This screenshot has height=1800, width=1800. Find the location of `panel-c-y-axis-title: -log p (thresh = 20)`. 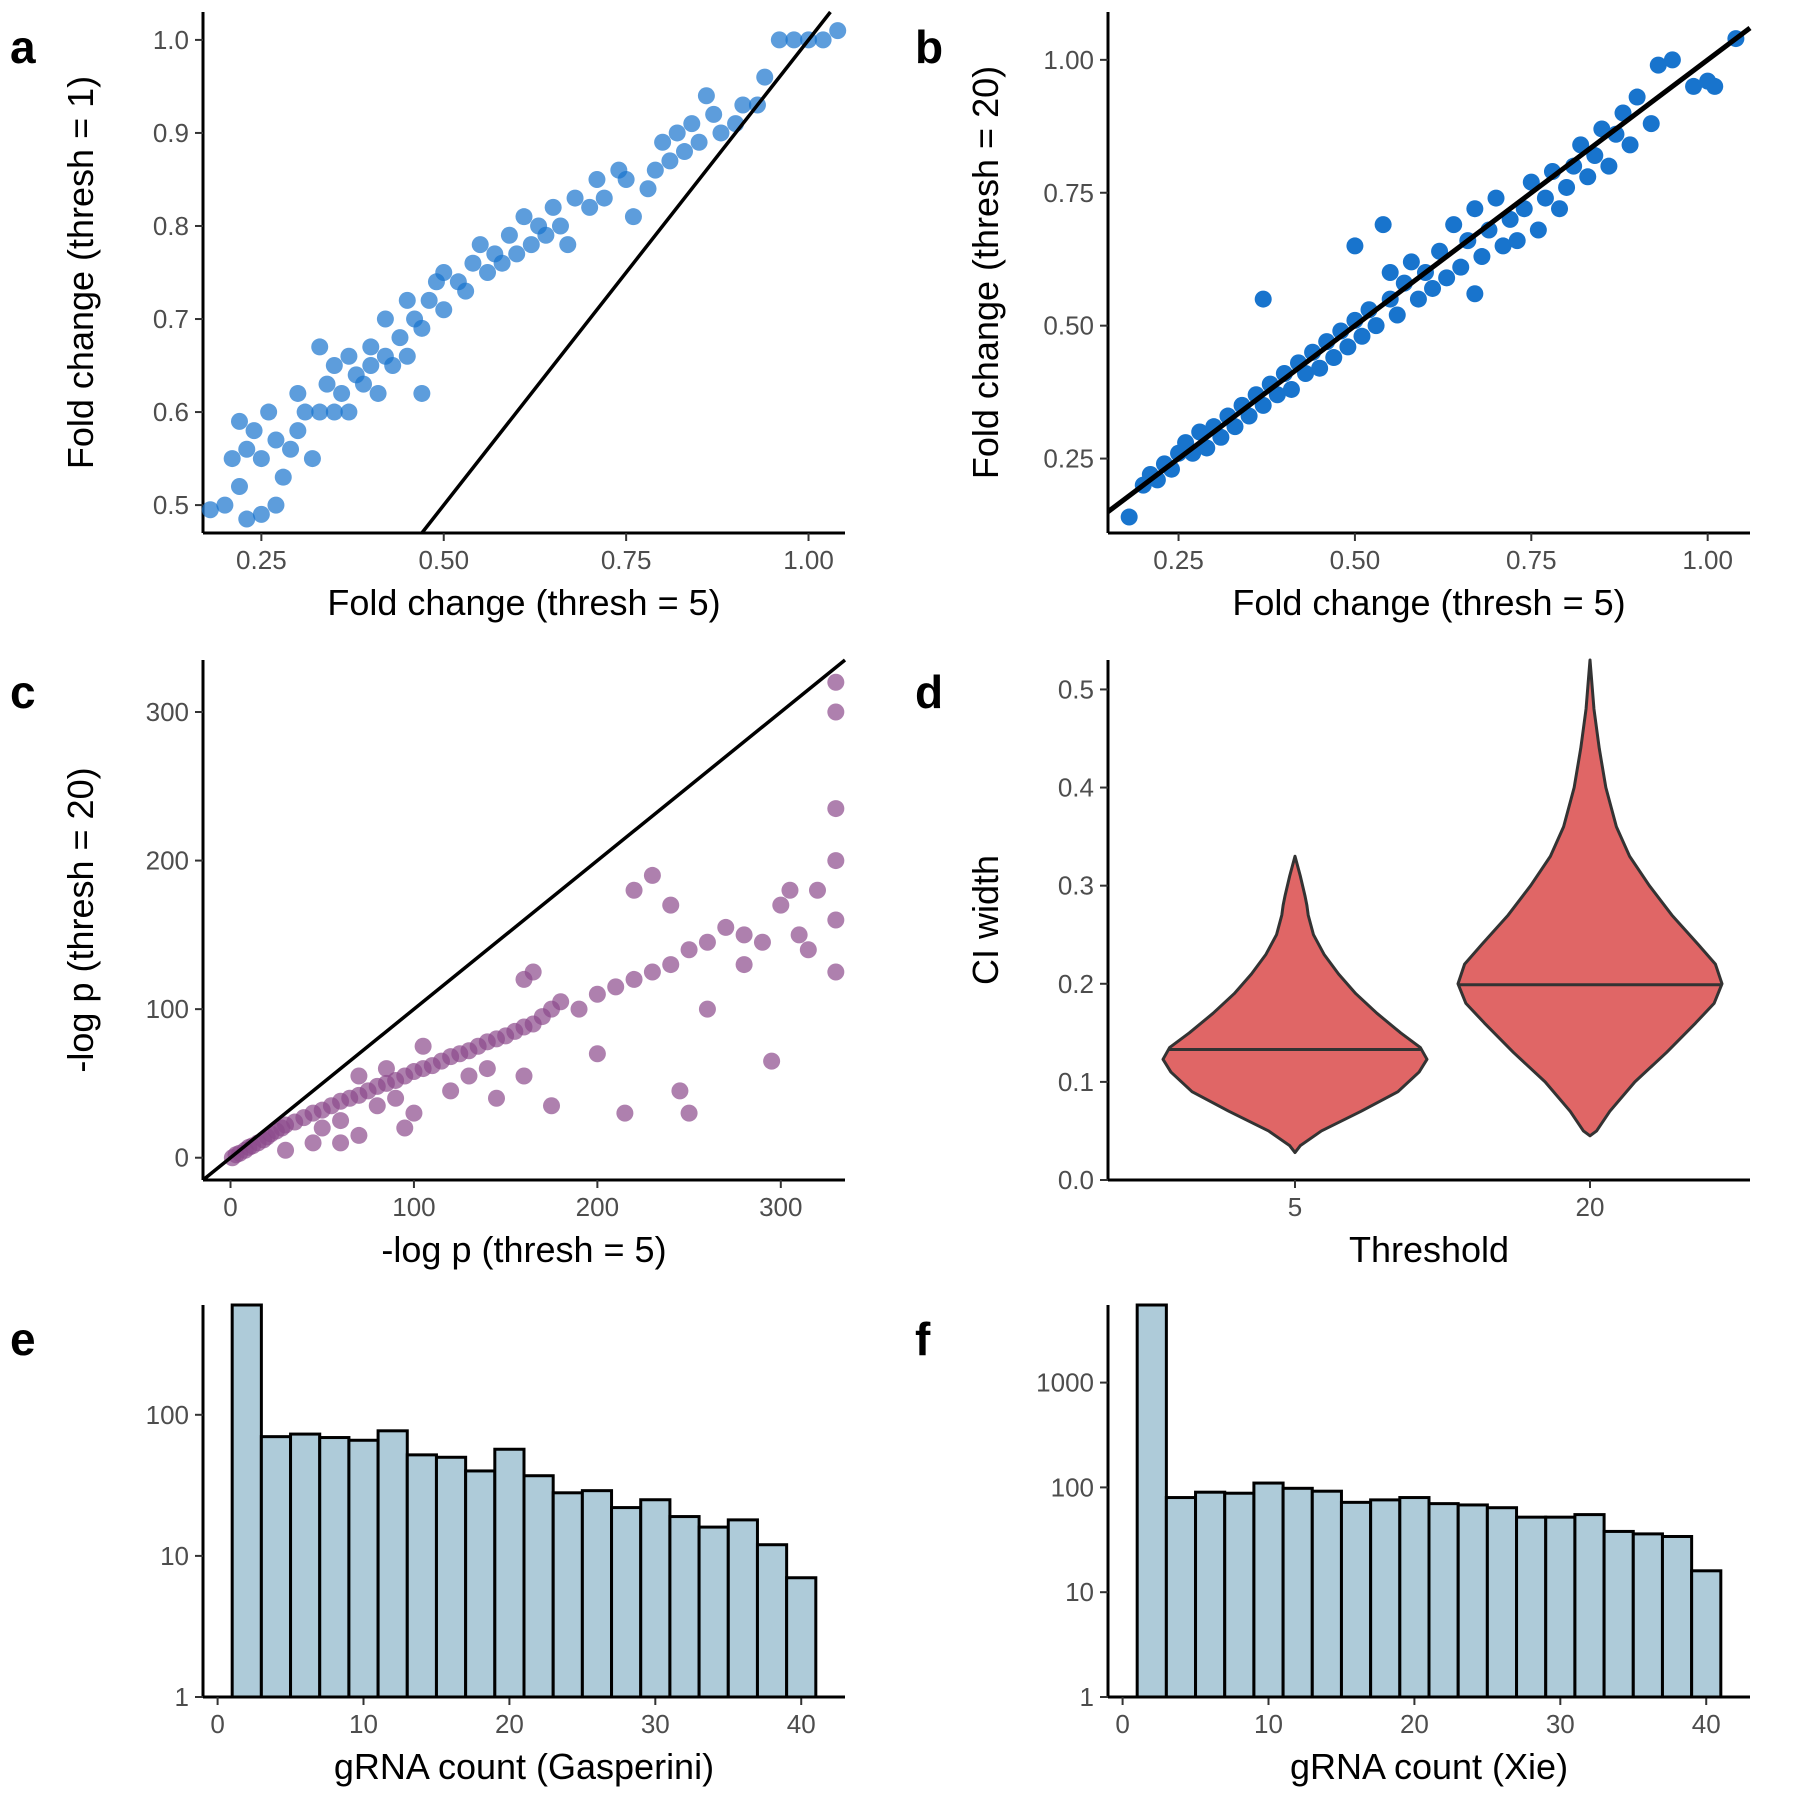

panel-c-y-axis-title: -log p (thresh = 20) is located at coordinates (80, 919).